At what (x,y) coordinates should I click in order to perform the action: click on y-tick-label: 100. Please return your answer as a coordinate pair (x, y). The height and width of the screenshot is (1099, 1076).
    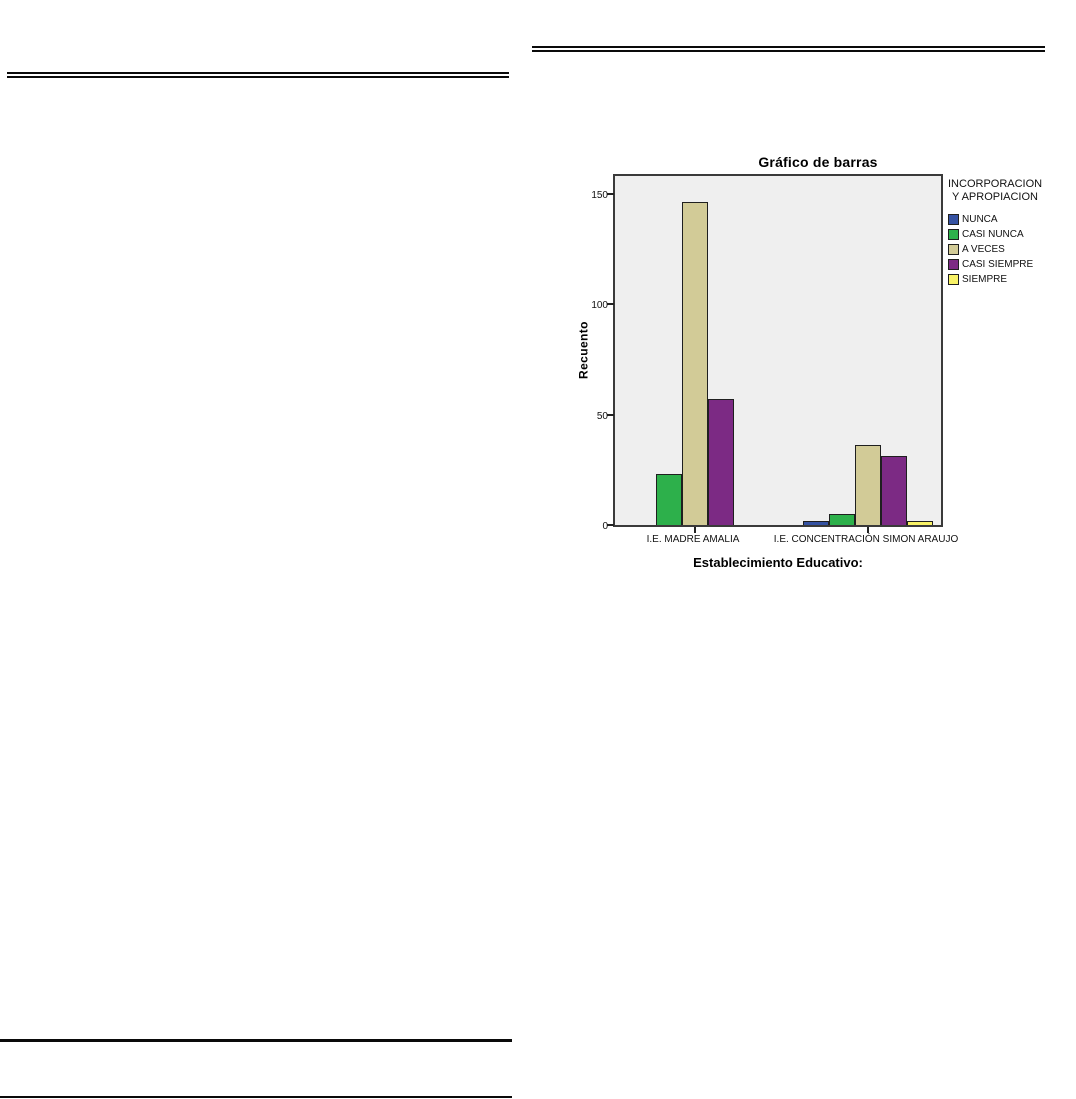
    Looking at the image, I should click on (599, 305).